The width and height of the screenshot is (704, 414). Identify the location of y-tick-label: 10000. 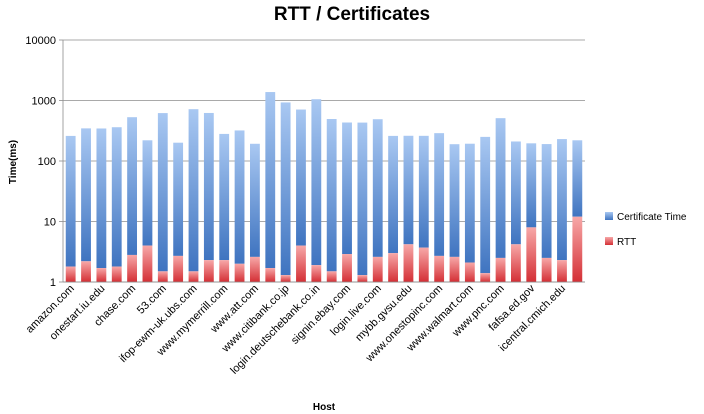
(40, 41).